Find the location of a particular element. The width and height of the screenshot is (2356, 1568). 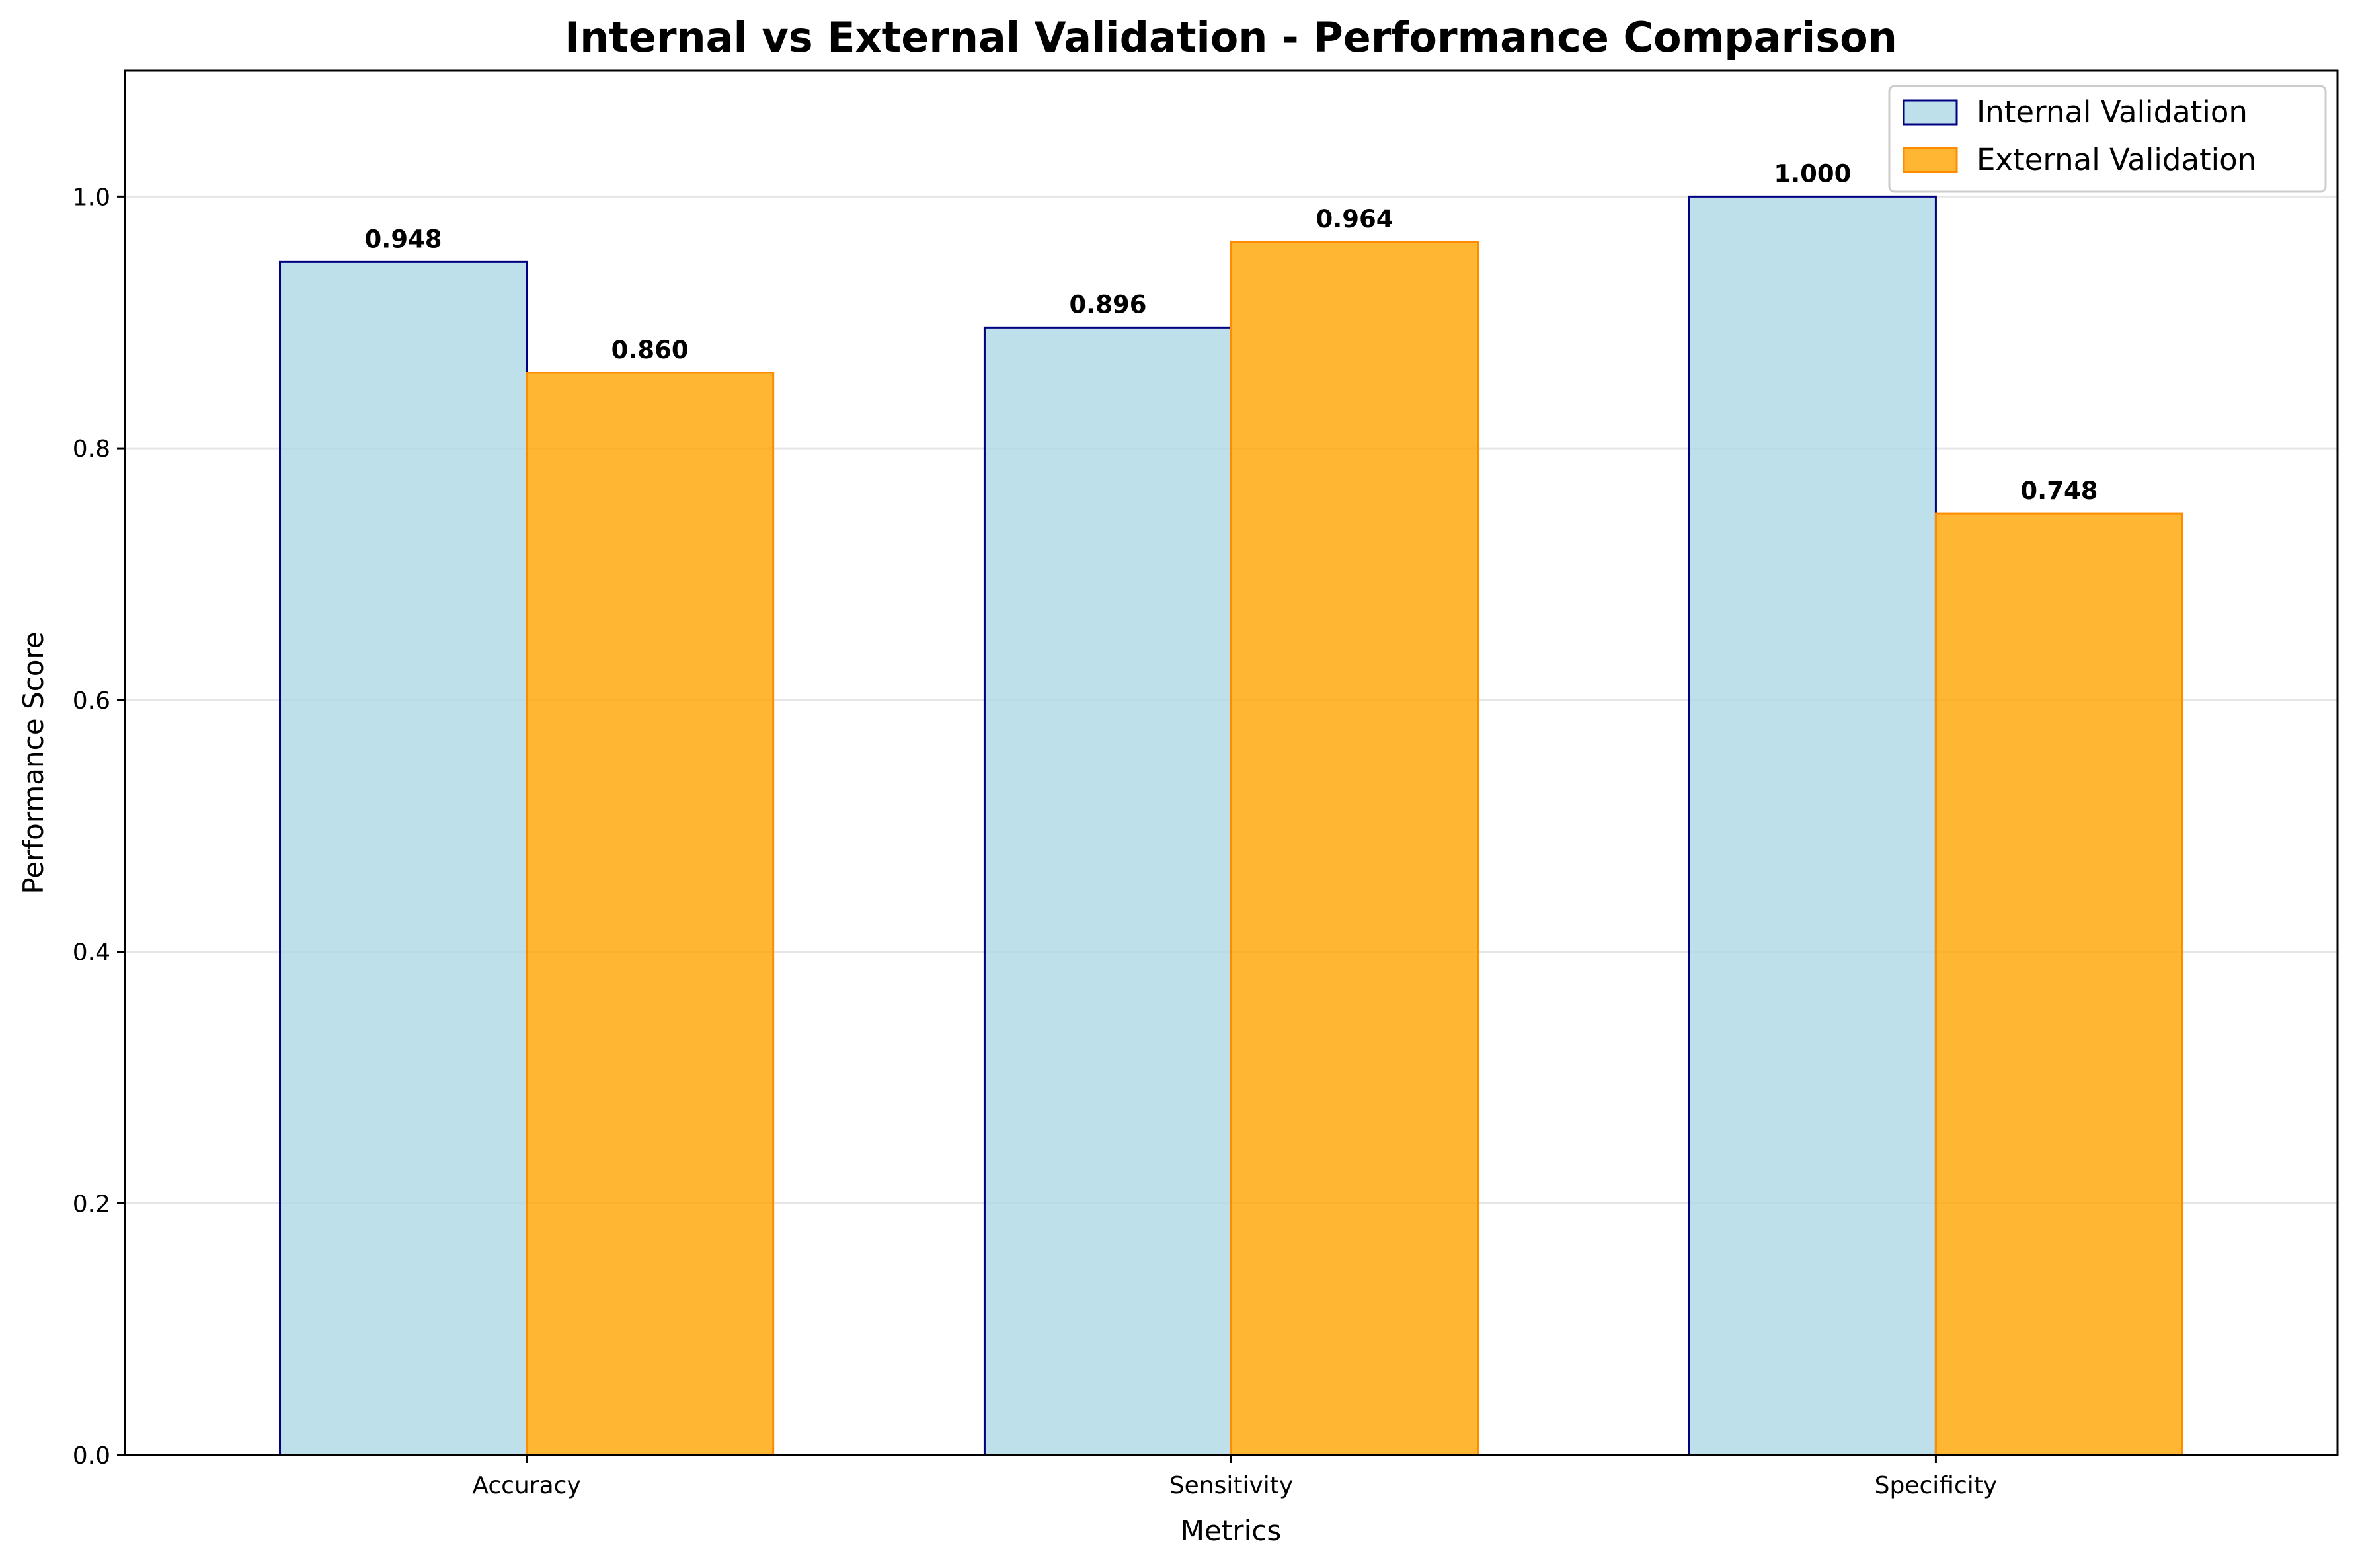

y-tick-label: 0.2 is located at coordinates (91, 1204).